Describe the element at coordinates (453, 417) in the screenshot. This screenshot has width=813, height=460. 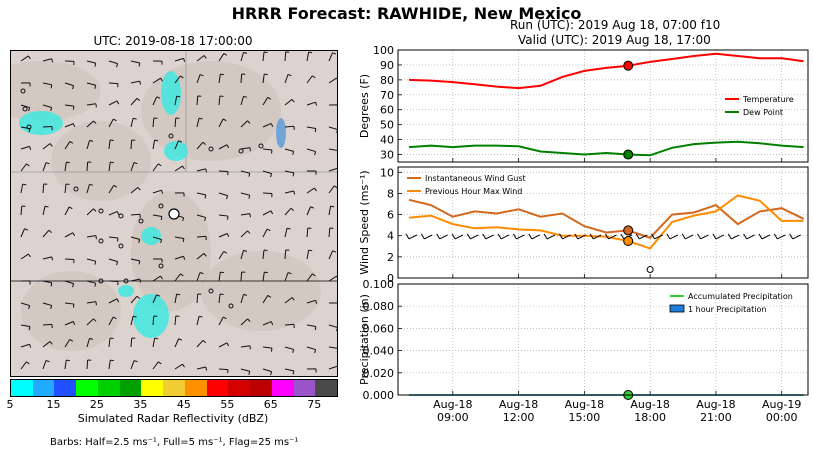
I see `x-tick-label: 09:00` at that location.